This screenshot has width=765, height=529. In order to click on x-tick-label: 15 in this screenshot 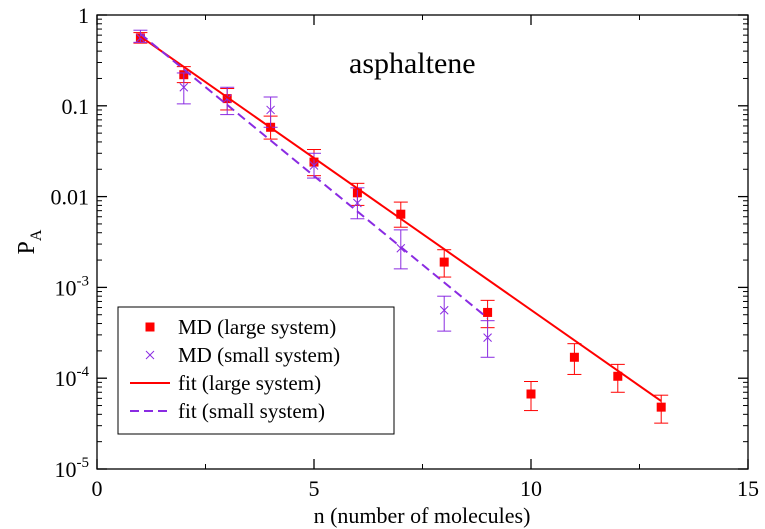, I will do `click(748, 488)`.